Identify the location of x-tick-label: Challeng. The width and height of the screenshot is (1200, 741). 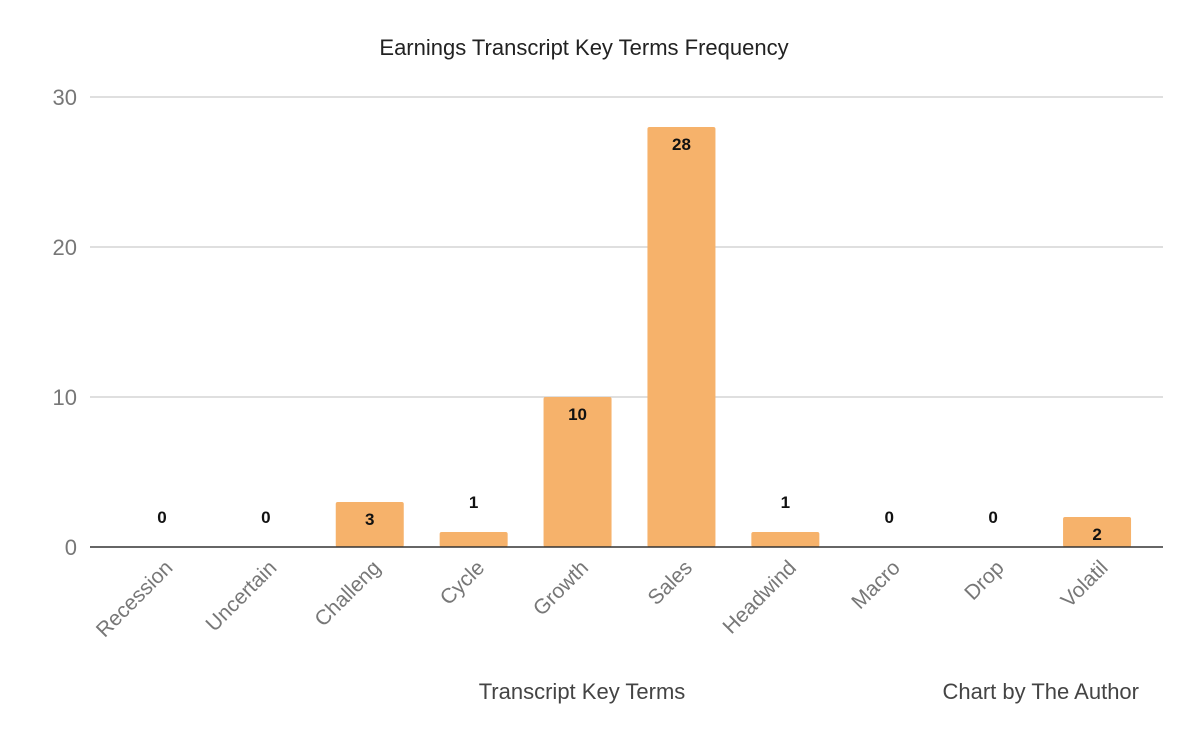
(347, 593).